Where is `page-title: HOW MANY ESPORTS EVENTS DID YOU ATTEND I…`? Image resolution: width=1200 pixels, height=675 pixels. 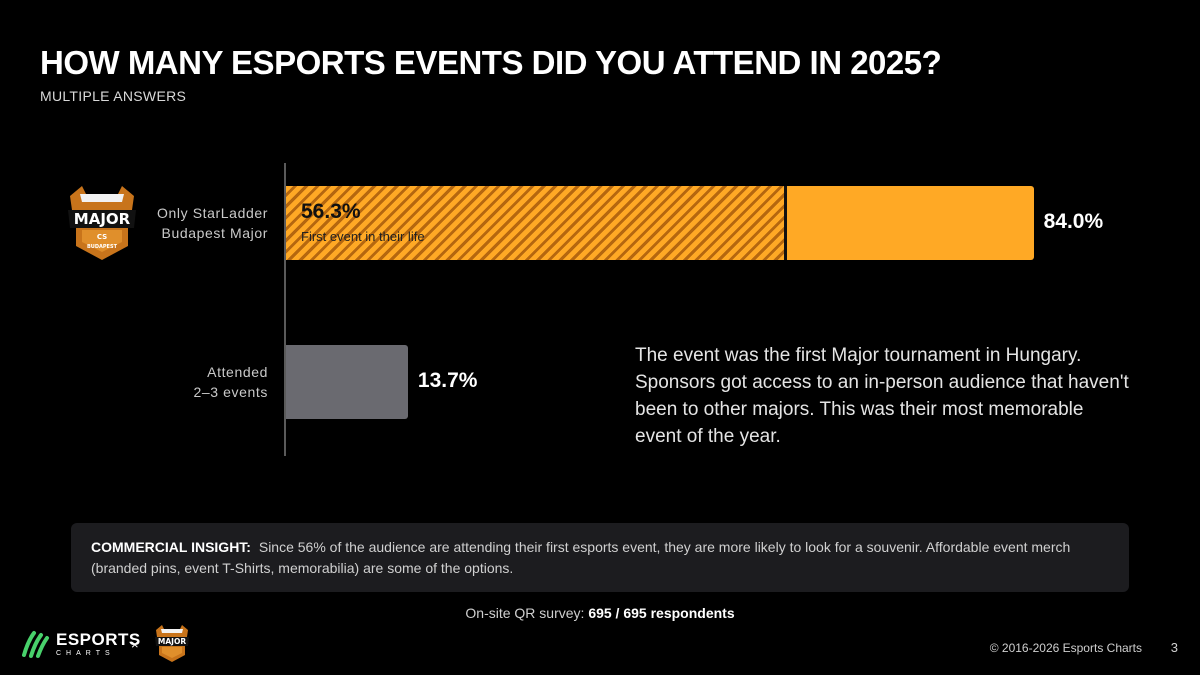 page-title: HOW MANY ESPORTS EVENTS DID YOU ATTEND I… is located at coordinates (491, 62).